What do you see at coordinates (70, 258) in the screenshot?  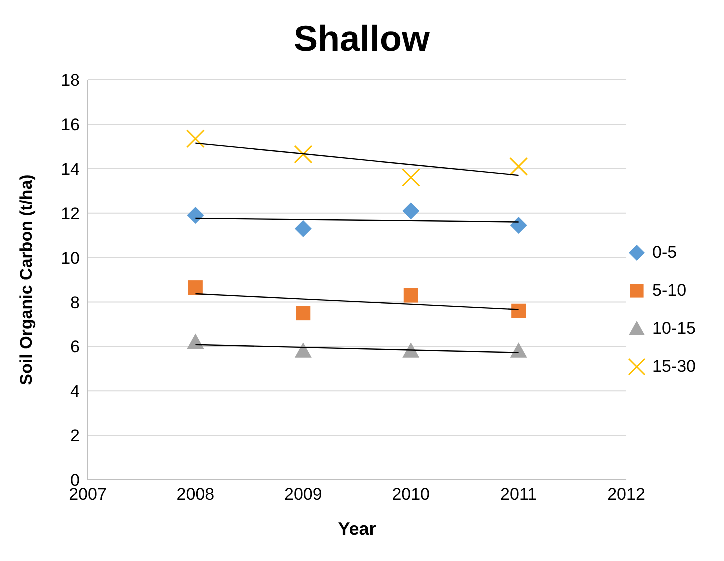 I see `y-tick-label: 10` at bounding box center [70, 258].